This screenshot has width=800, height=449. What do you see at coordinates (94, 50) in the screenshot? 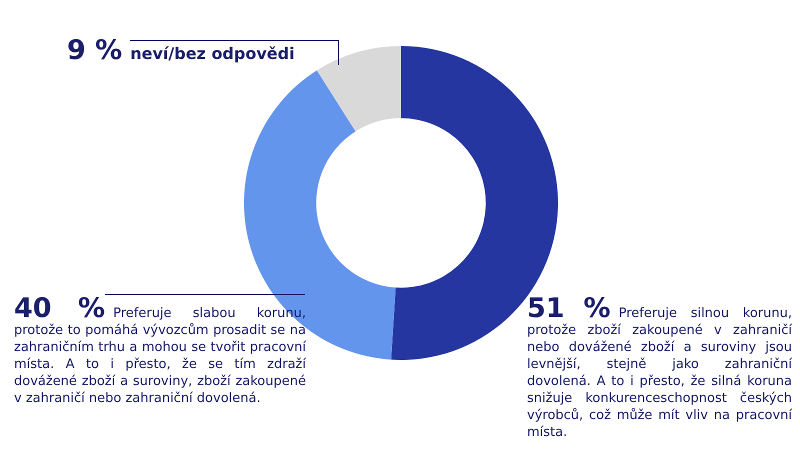
I see `data-label: 9 %` at bounding box center [94, 50].